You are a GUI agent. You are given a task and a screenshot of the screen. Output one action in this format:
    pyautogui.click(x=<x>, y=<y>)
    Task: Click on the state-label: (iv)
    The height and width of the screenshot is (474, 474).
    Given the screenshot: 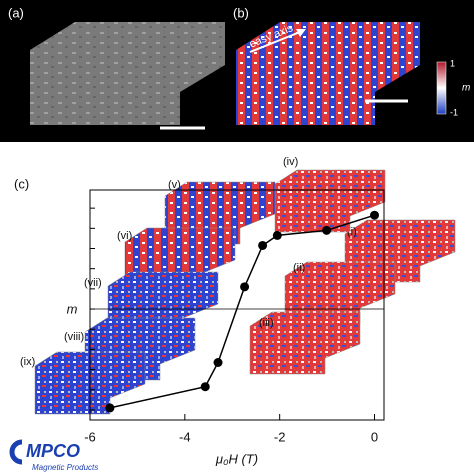 What is the action you would take?
    pyautogui.click(x=290, y=162)
    